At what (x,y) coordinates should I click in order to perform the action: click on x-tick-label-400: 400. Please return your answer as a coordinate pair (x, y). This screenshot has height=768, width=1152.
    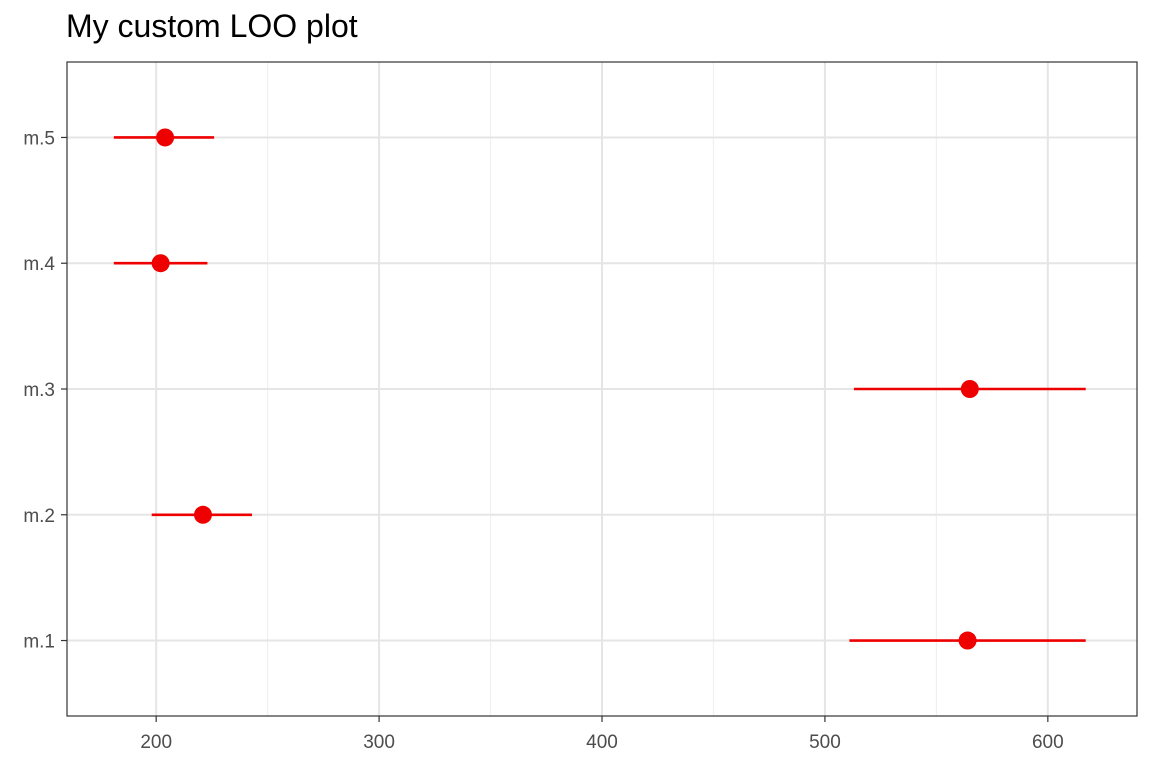
    Looking at the image, I should click on (602, 742).